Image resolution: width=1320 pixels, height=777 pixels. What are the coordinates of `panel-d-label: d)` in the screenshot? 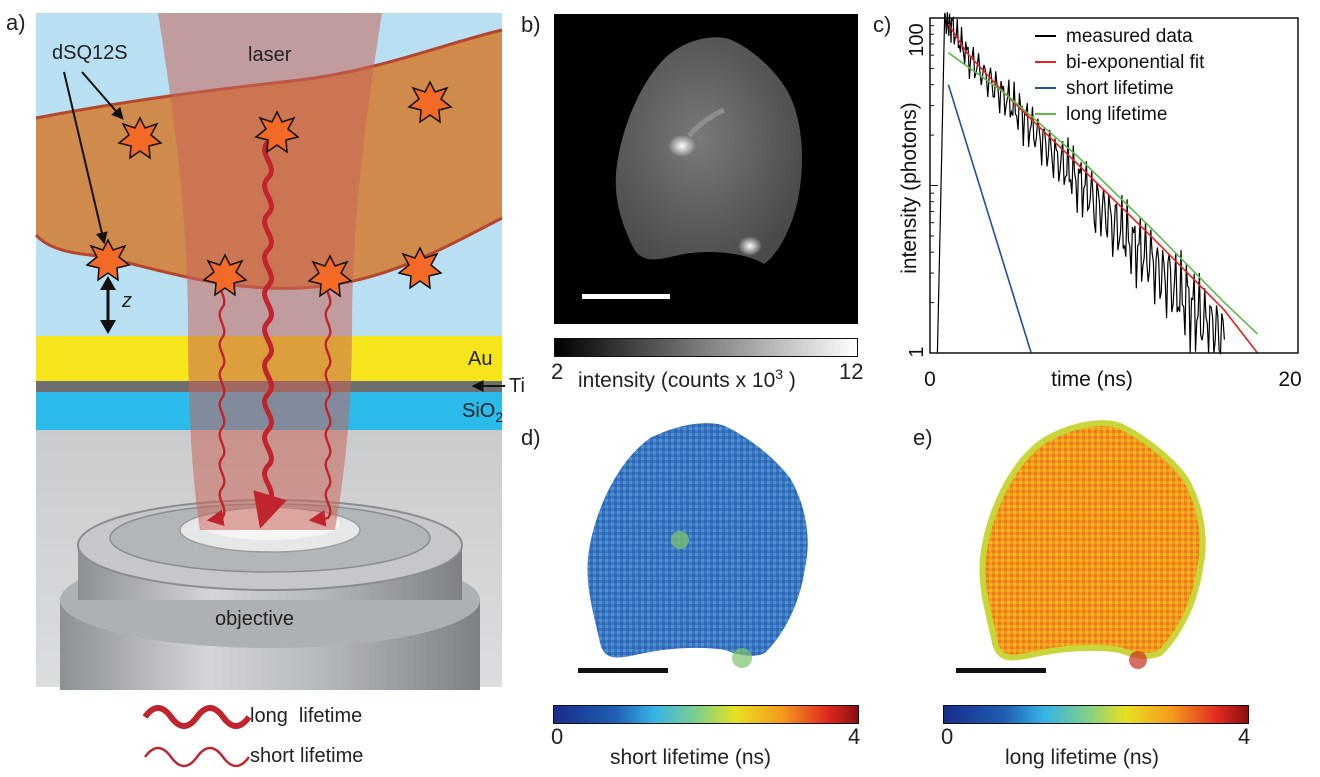 It's located at (531, 437).